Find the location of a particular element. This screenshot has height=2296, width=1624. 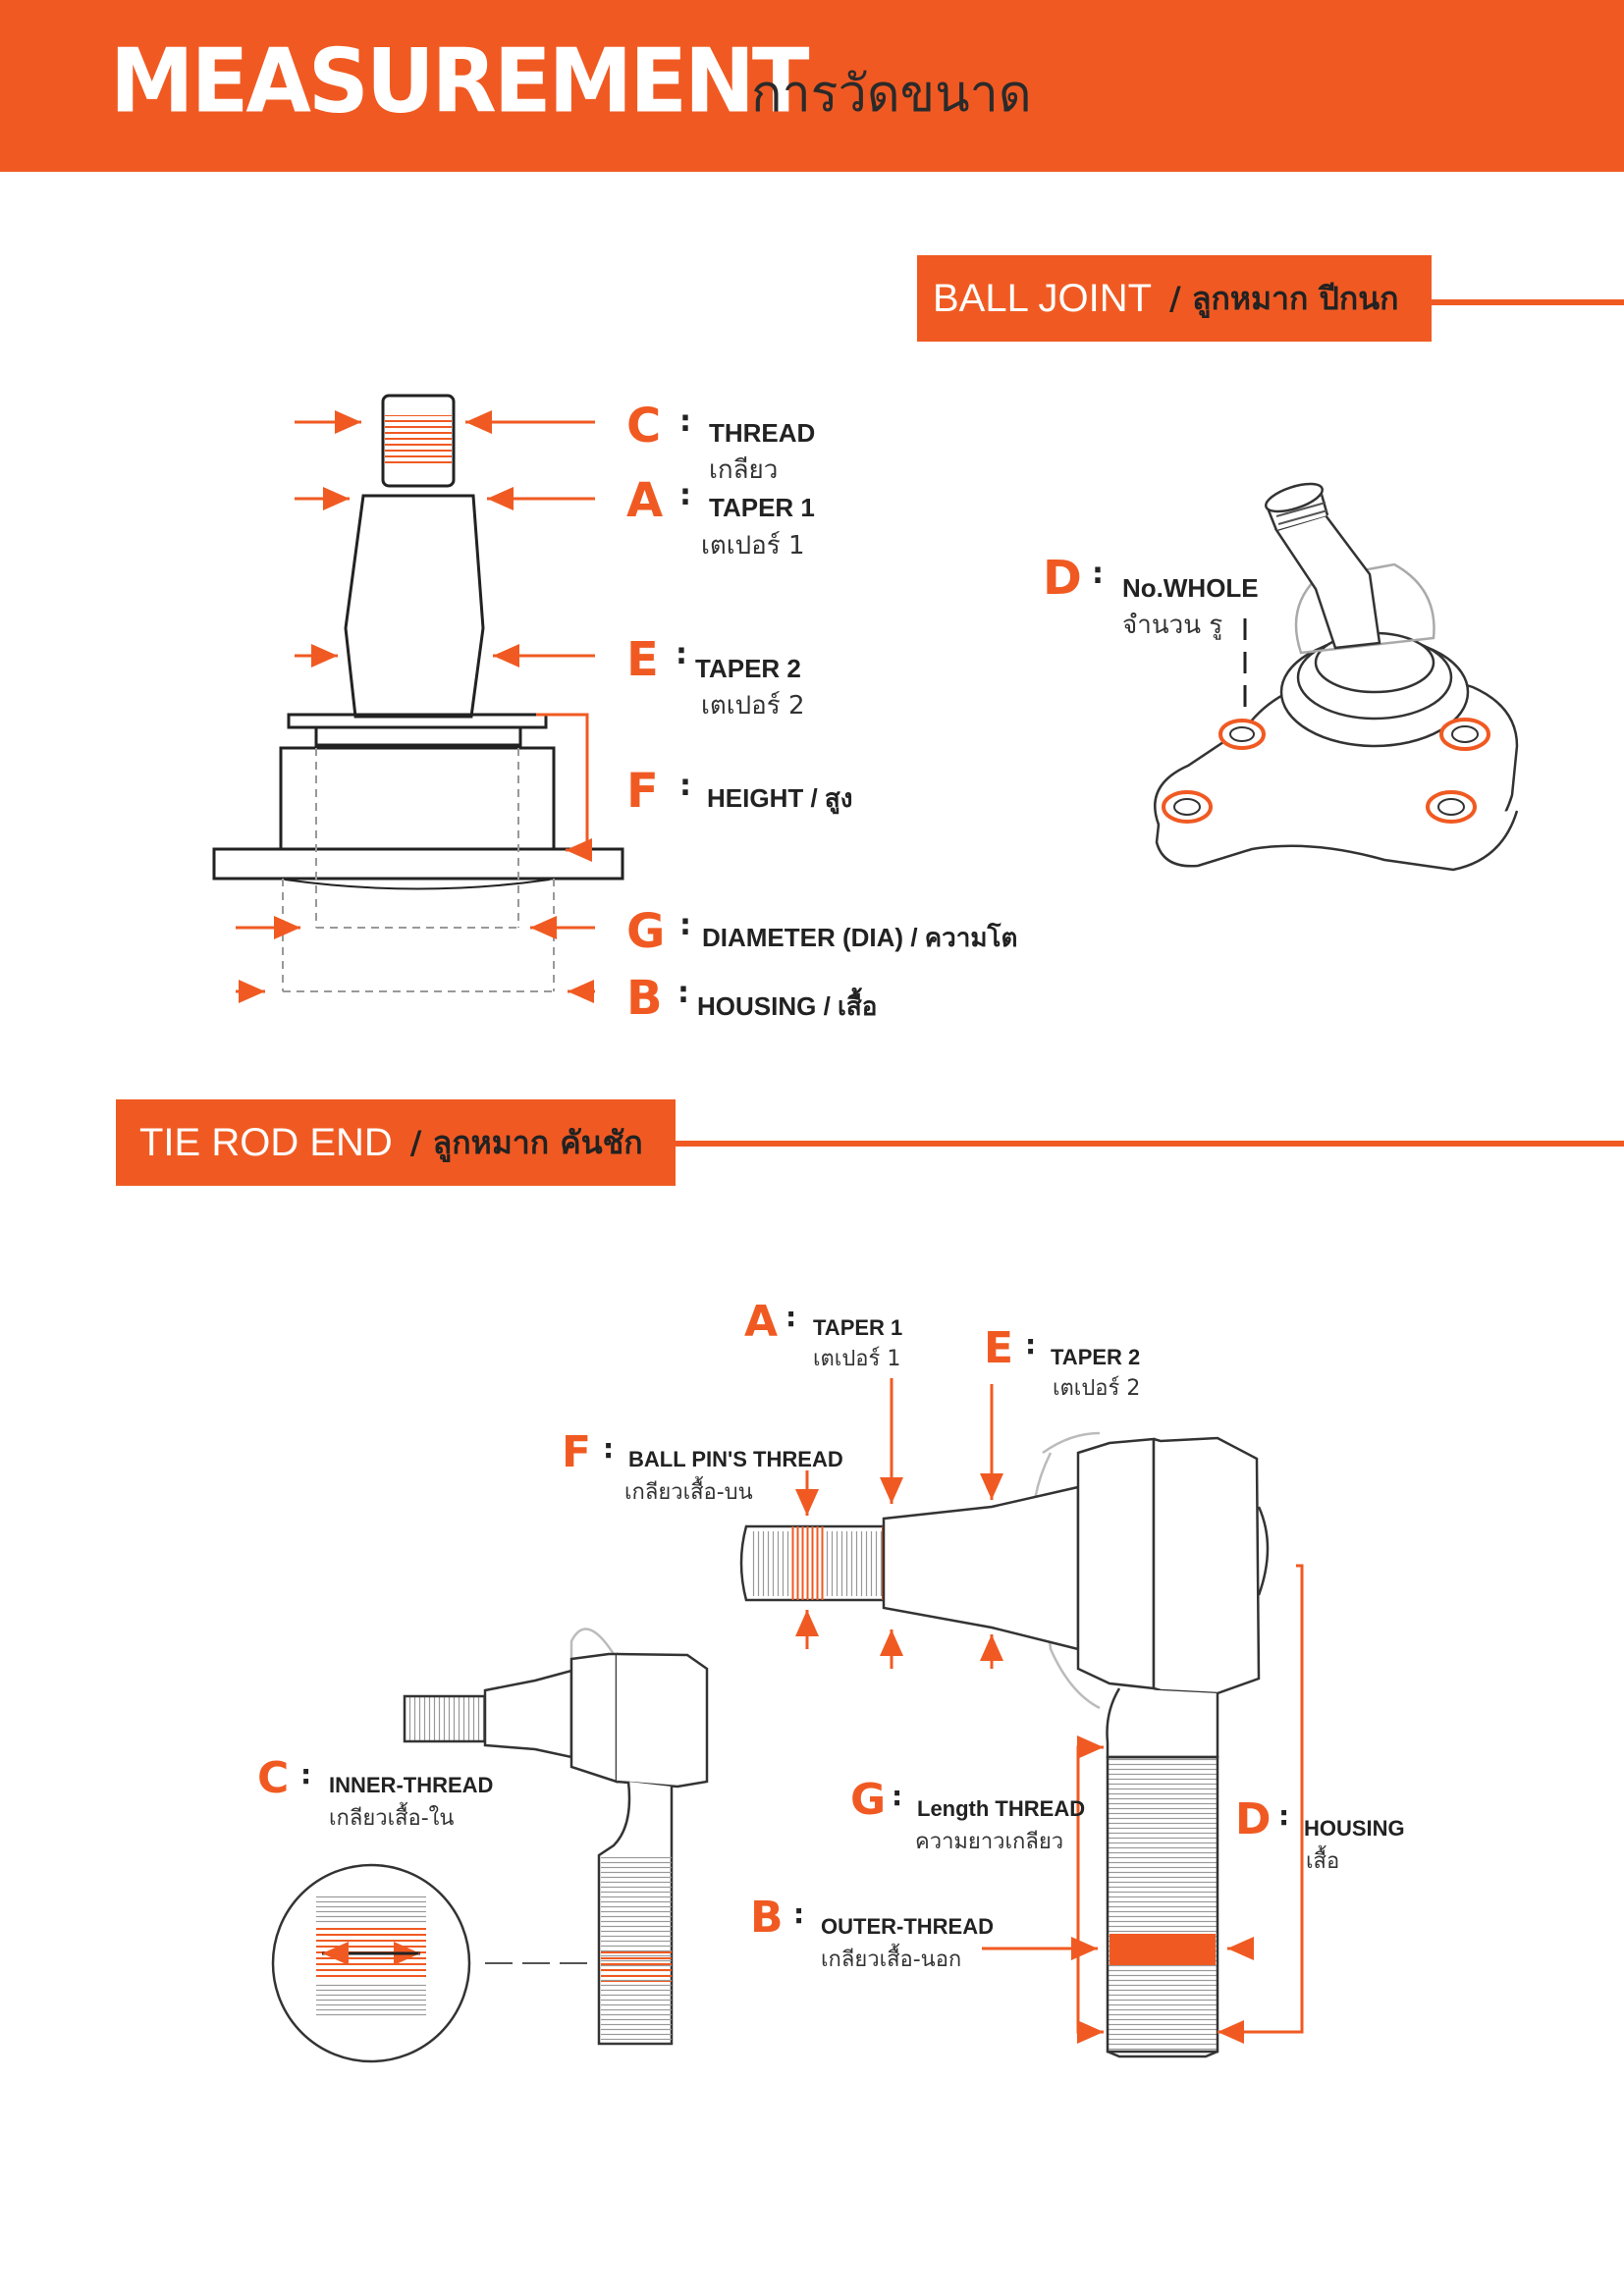

bj-holes-th: จำนวน รู is located at coordinates (1172, 625).